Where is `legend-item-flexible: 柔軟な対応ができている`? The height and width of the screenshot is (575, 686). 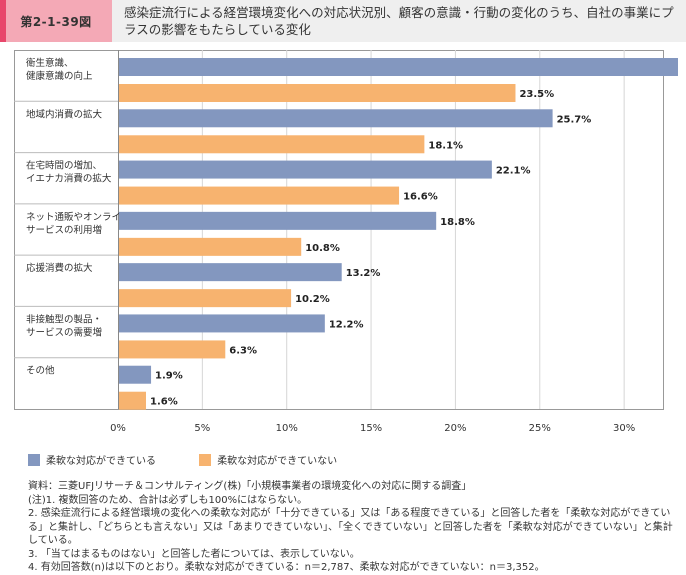
legend-item-flexible: 柔軟な対応ができている is located at coordinates (92, 459).